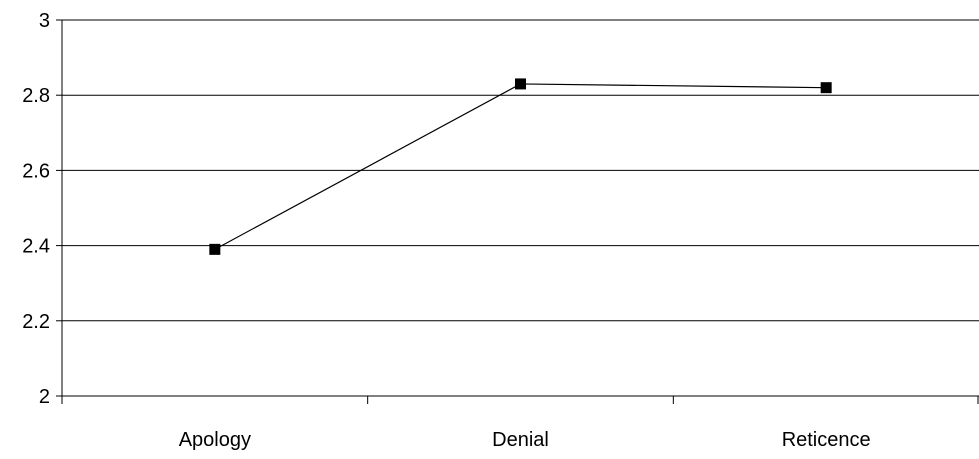  What do you see at coordinates (826, 88) in the screenshot?
I see `data-point-reticence` at bounding box center [826, 88].